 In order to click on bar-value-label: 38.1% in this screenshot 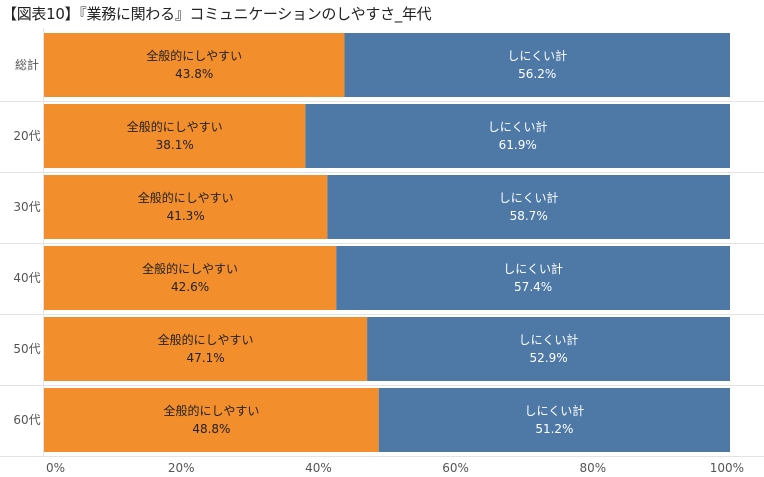, I will do `click(175, 145)`.